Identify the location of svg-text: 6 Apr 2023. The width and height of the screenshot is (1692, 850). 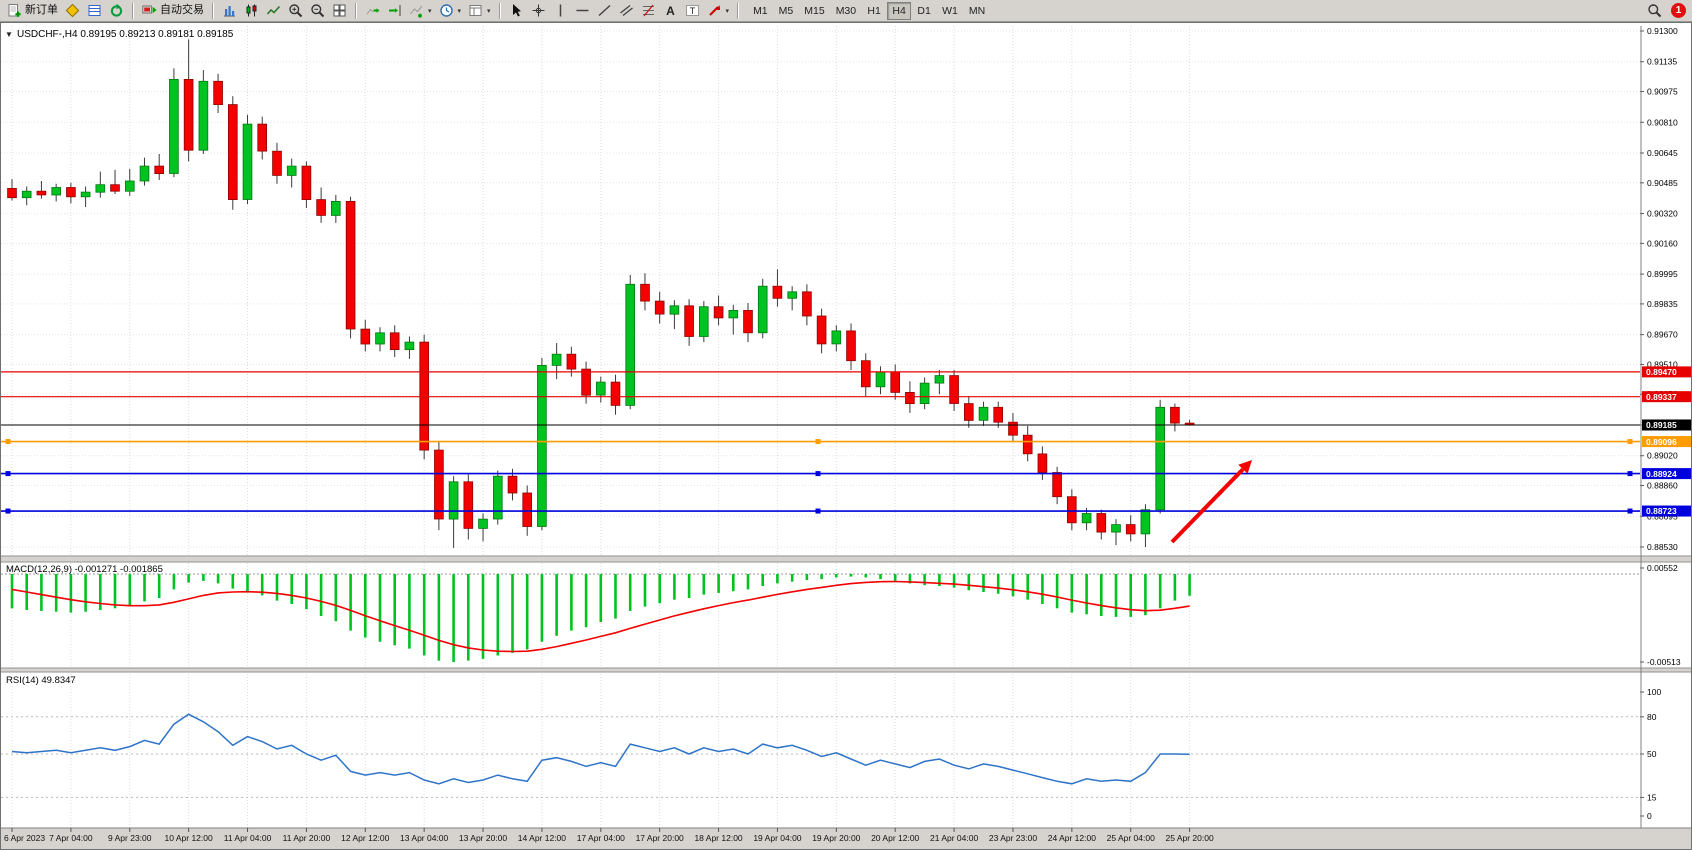
(24, 838).